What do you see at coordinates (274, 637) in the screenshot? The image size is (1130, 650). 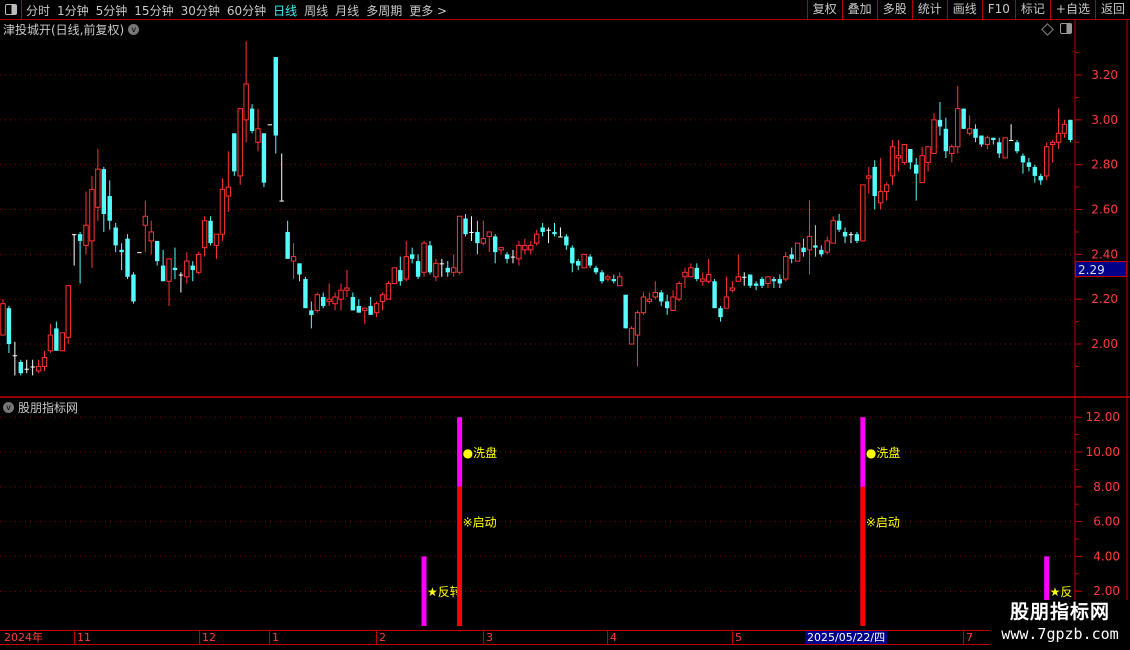 I see `date-axis-label: 1` at bounding box center [274, 637].